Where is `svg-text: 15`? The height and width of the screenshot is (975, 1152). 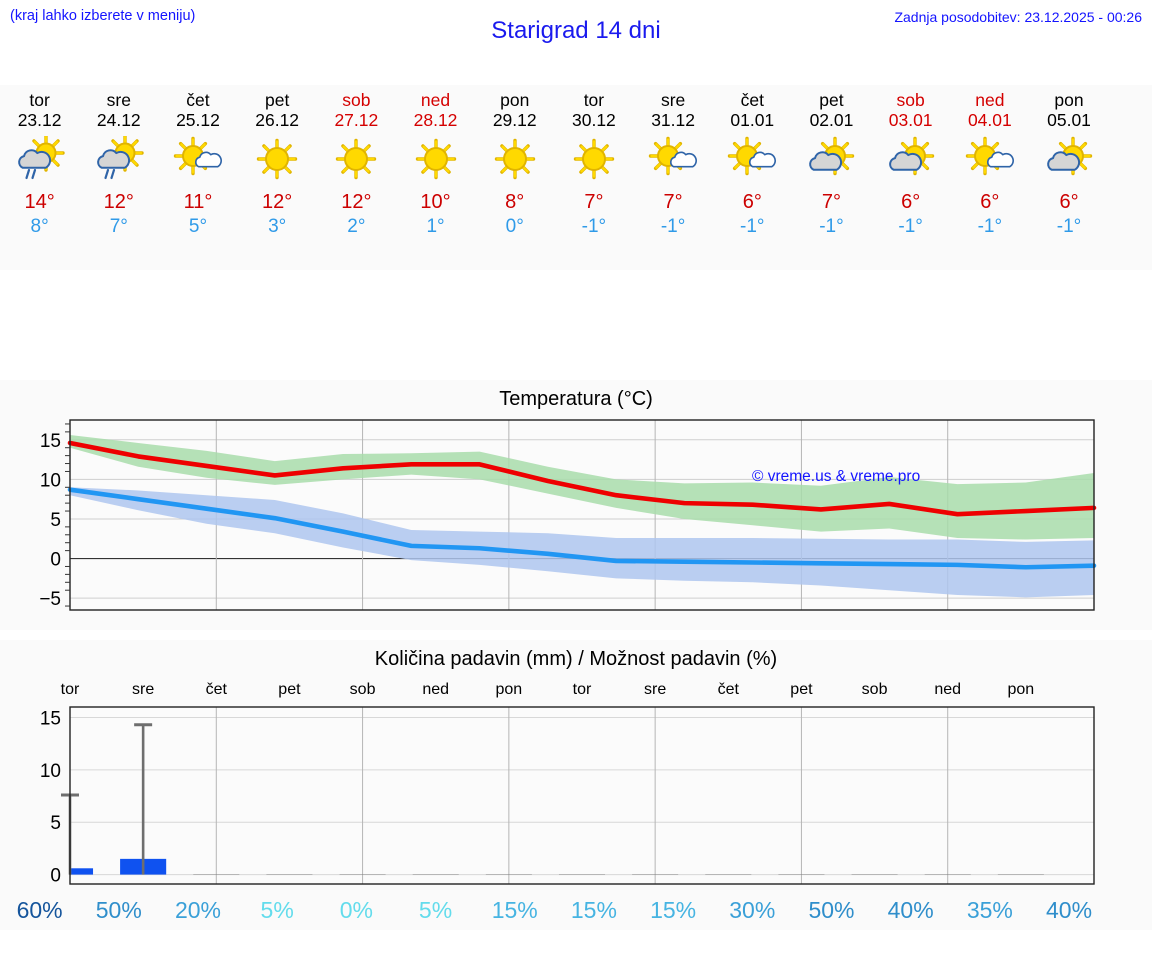
svg-text: 15 is located at coordinates (50, 441).